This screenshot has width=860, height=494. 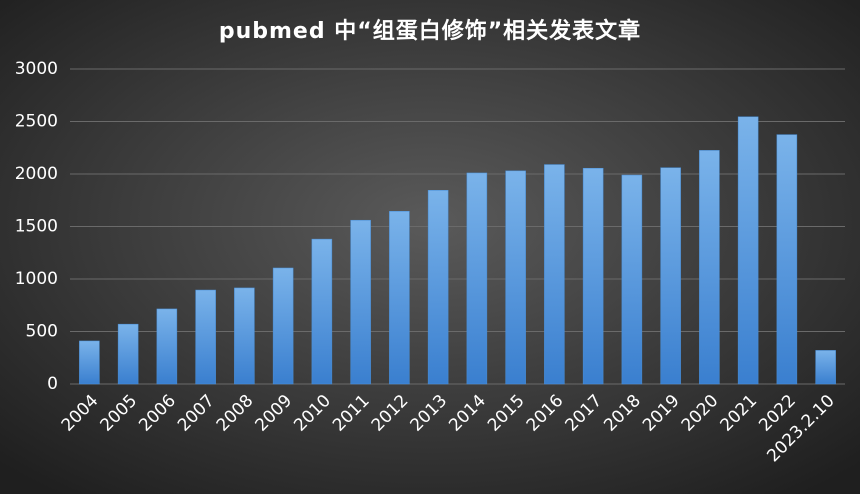 What do you see at coordinates (42, 332) in the screenshot?
I see `y-tick-label: 500` at bounding box center [42, 332].